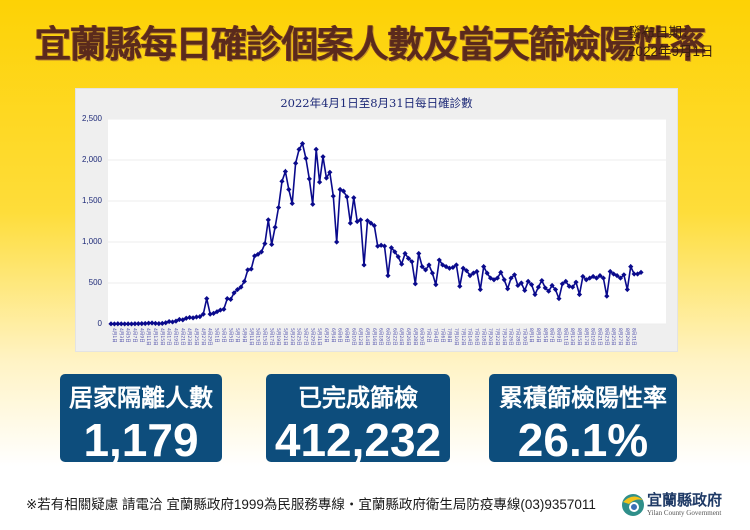 The width and height of the screenshot is (750, 530). I want to click on x-tick-label: 5月7日, so click(237, 335).